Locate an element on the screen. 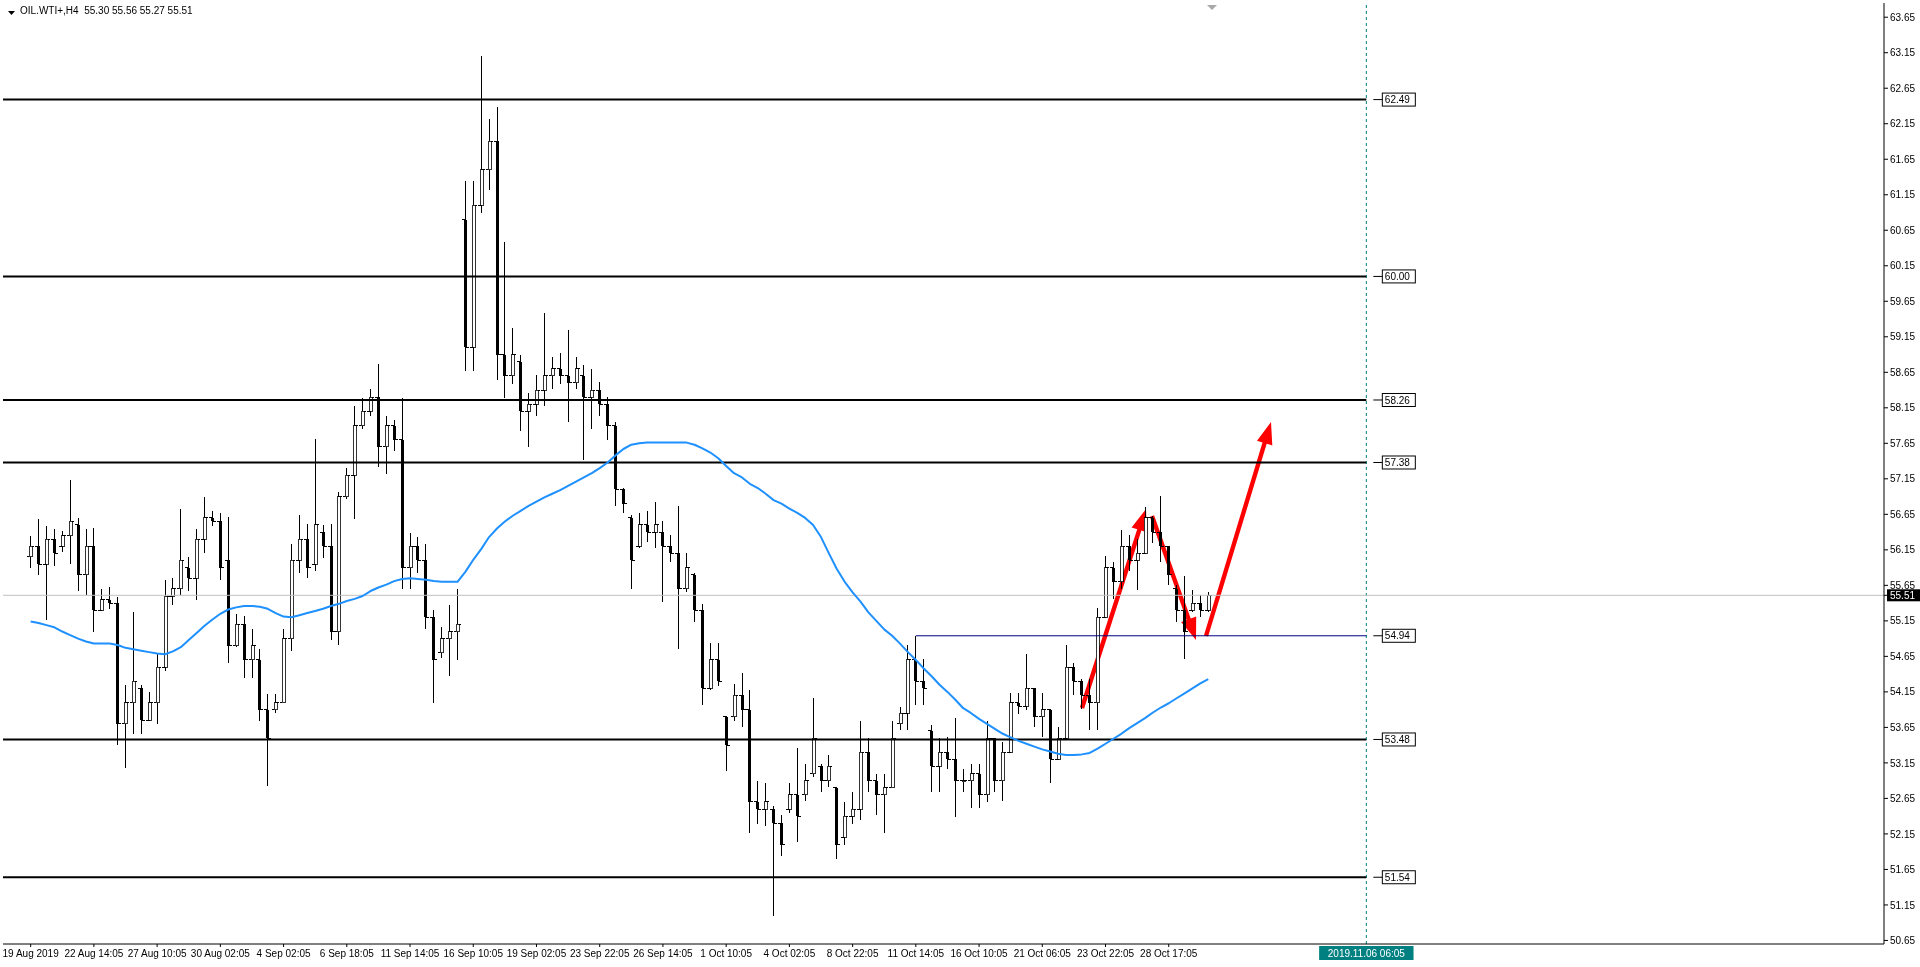 The image size is (1920, 967). chart-title: OIL.WTI+,H4 55.30 55.56 55.27 55.51 is located at coordinates (106, 11).